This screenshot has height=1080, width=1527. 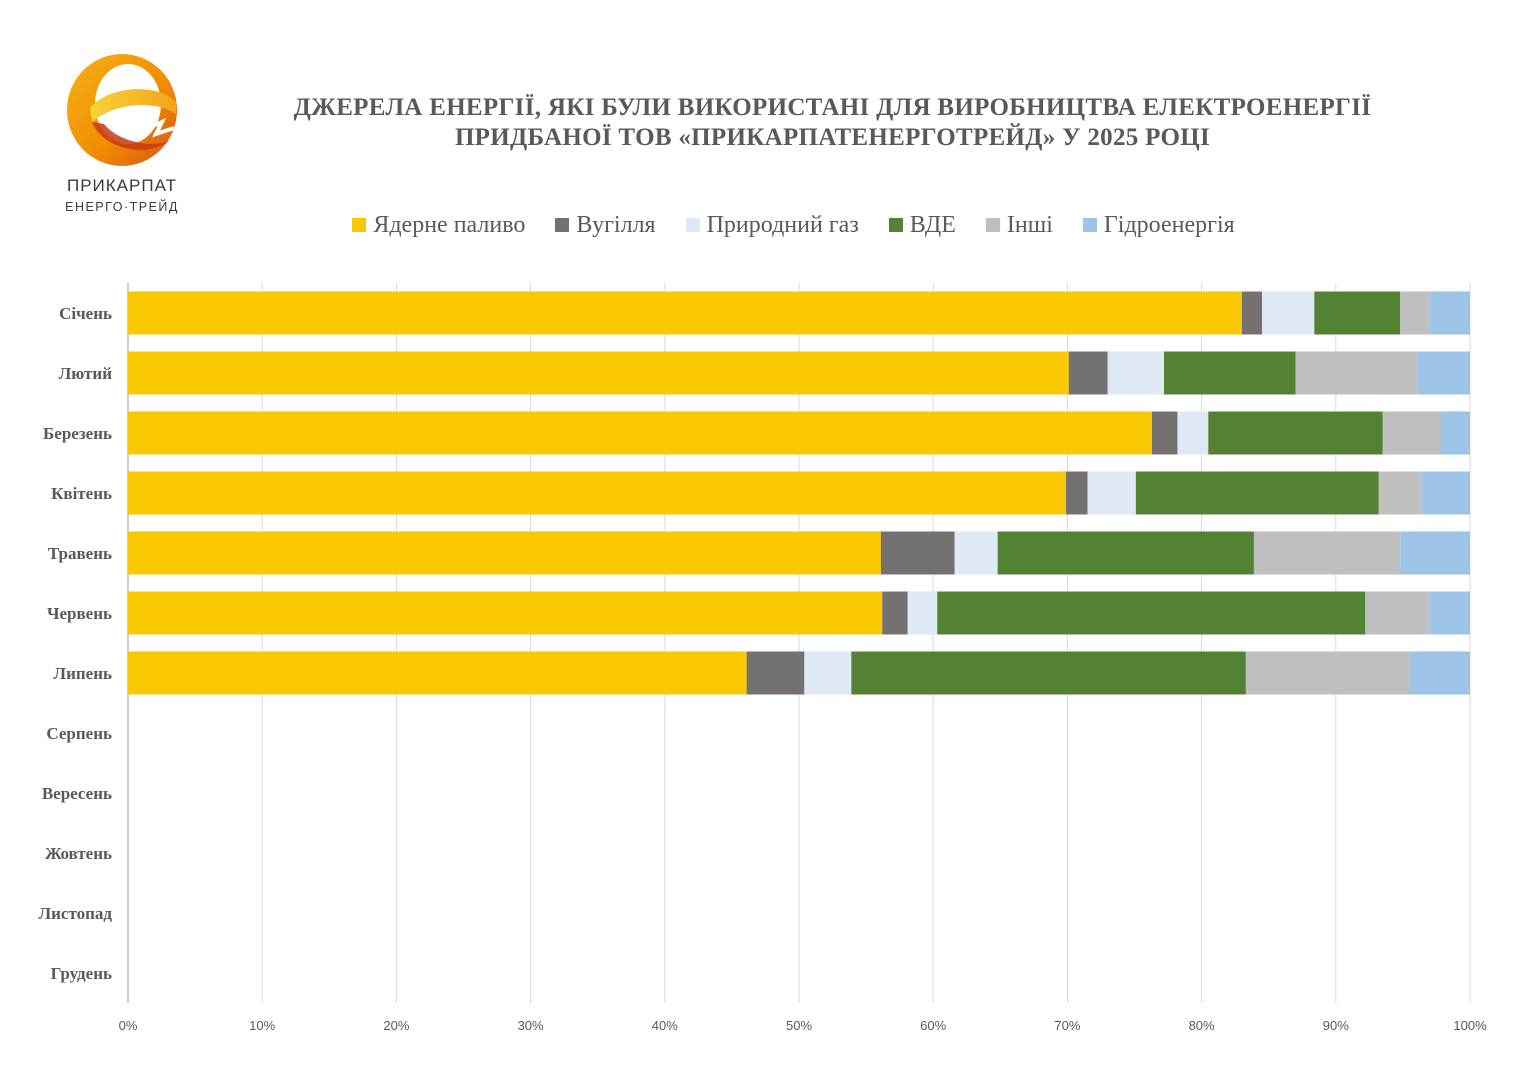 I want to click on x-tick-label: 80%, so click(x=1202, y=1025).